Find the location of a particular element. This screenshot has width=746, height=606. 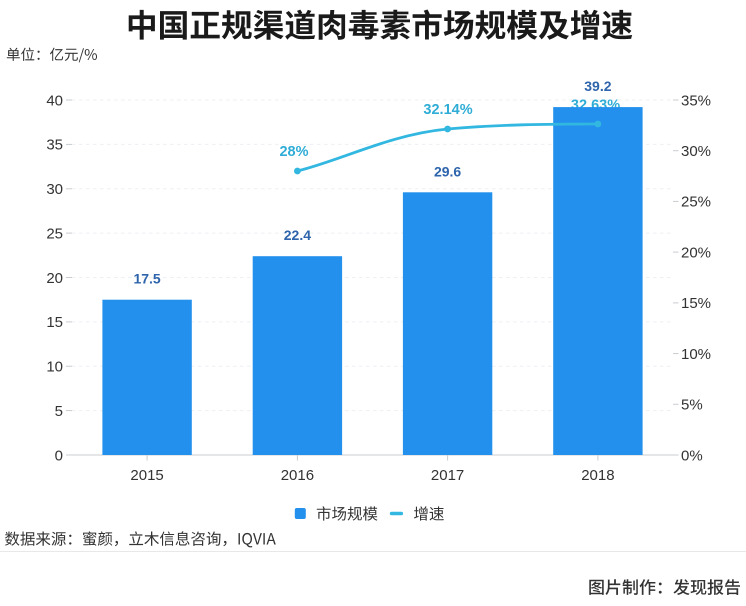

svg-text: 20% is located at coordinates (696, 252).